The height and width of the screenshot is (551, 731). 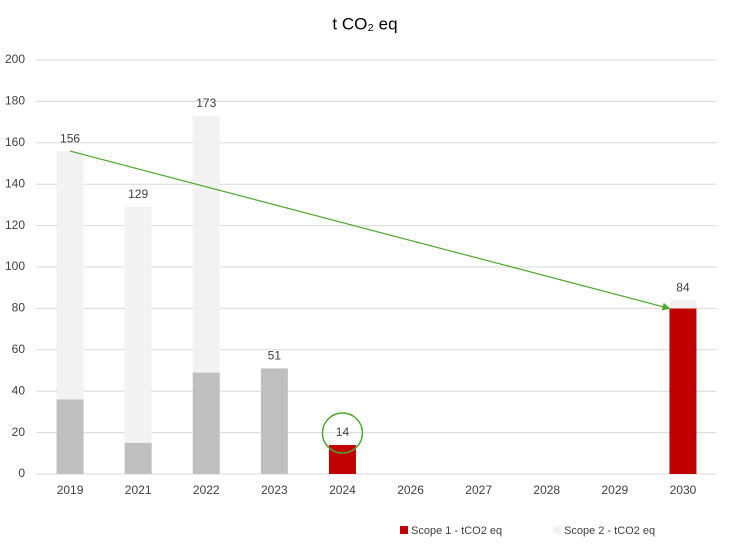 What do you see at coordinates (274, 490) in the screenshot?
I see `x-tick-label: 2023` at bounding box center [274, 490].